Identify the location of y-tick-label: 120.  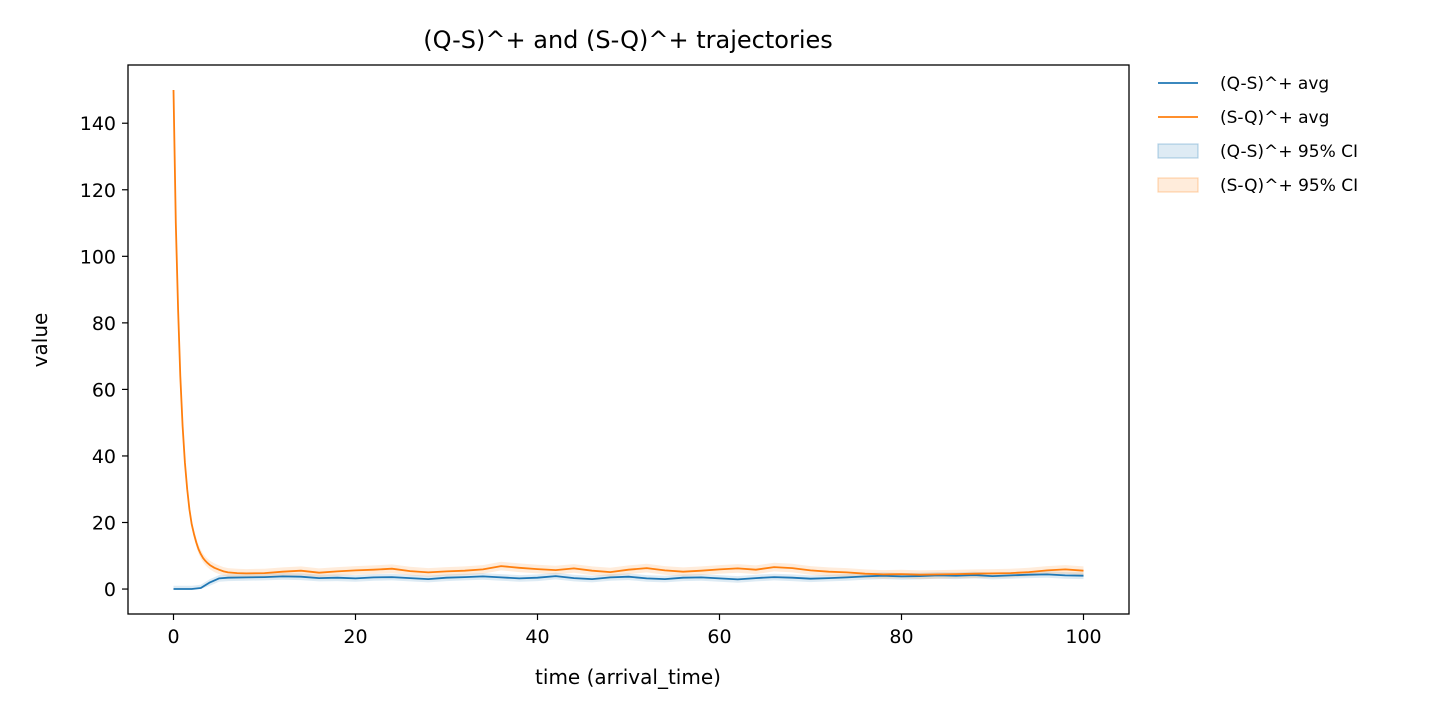
(98, 191).